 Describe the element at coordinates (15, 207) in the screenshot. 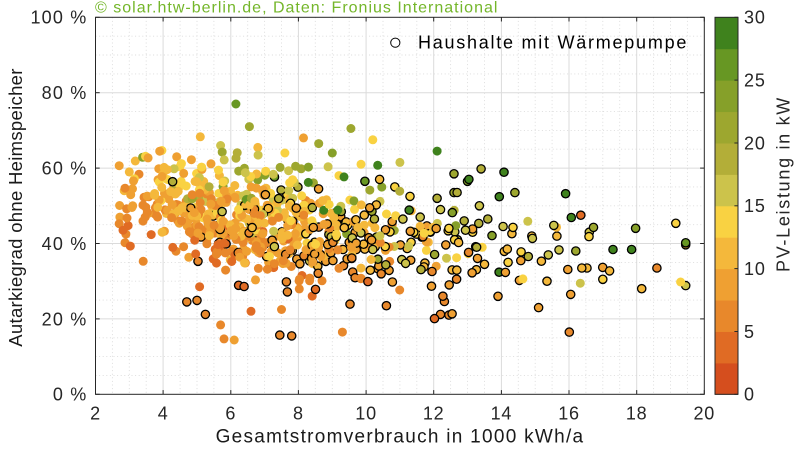

I see `svg-text: Autarkiegrad ohne Heimspeicher` at that location.